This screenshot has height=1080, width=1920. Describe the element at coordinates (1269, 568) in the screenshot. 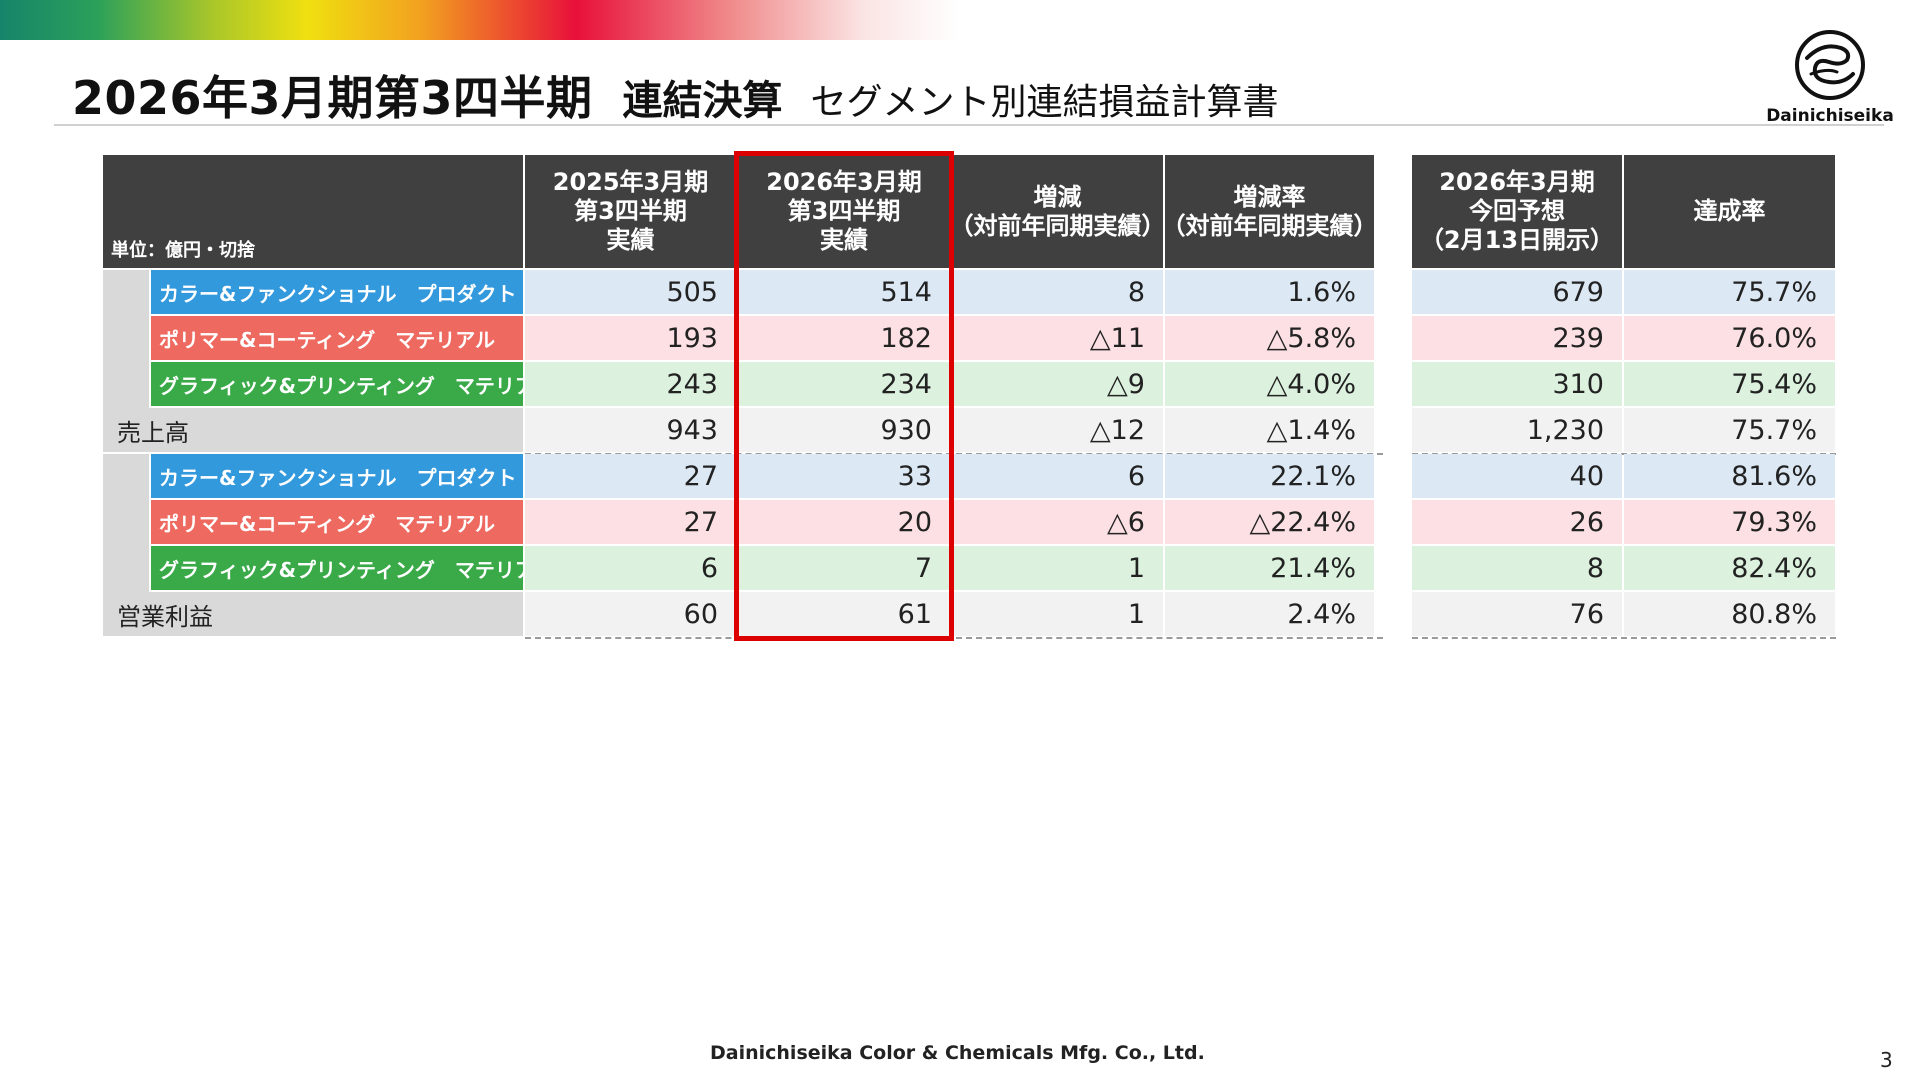

I see `table-cell: 21.4%` at that location.